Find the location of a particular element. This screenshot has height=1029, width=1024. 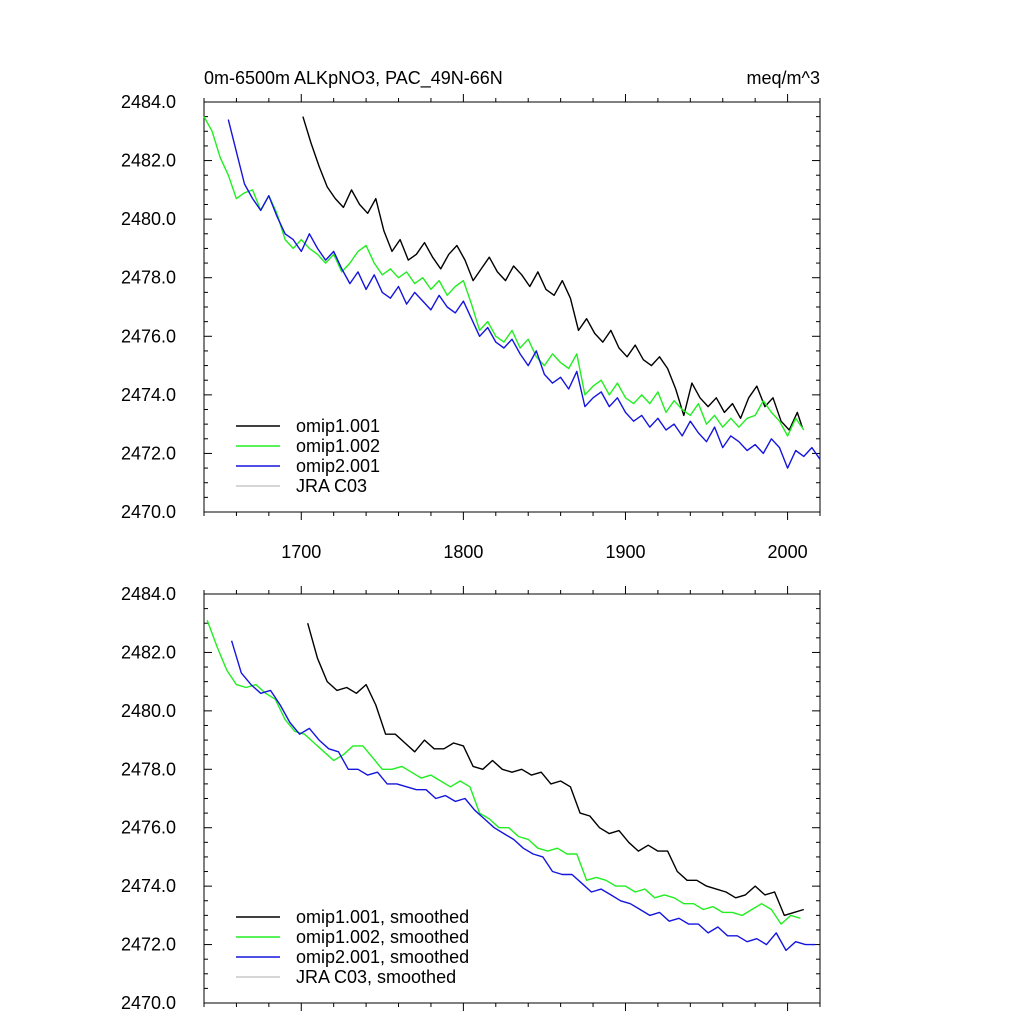

legend-label: JRA C03 is located at coordinates (331, 486).